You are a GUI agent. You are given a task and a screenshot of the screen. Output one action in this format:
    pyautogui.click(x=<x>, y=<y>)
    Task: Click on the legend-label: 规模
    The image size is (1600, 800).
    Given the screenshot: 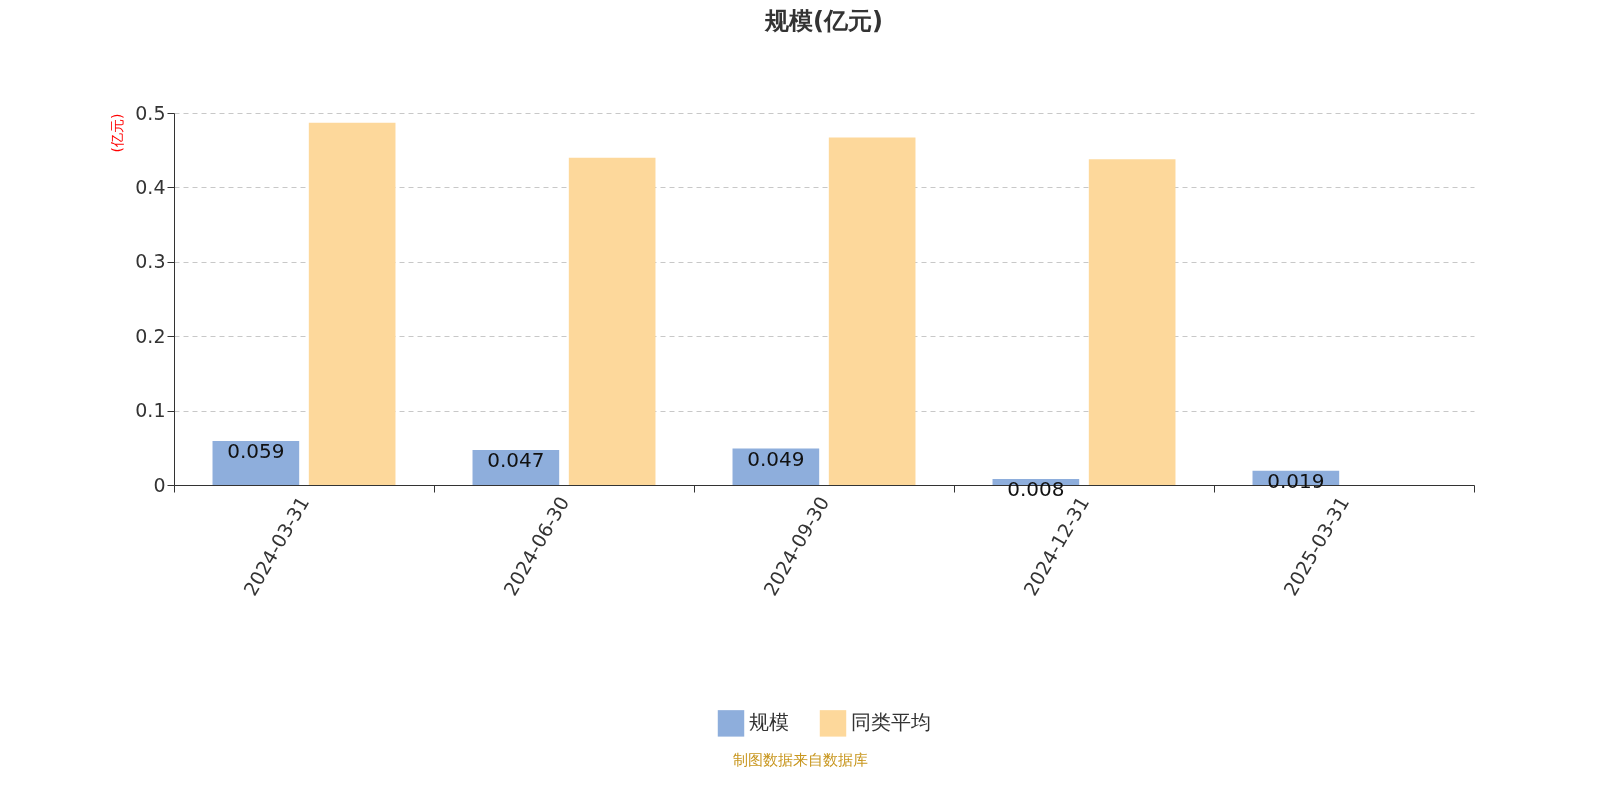 What is the action you would take?
    pyautogui.click(x=769, y=722)
    